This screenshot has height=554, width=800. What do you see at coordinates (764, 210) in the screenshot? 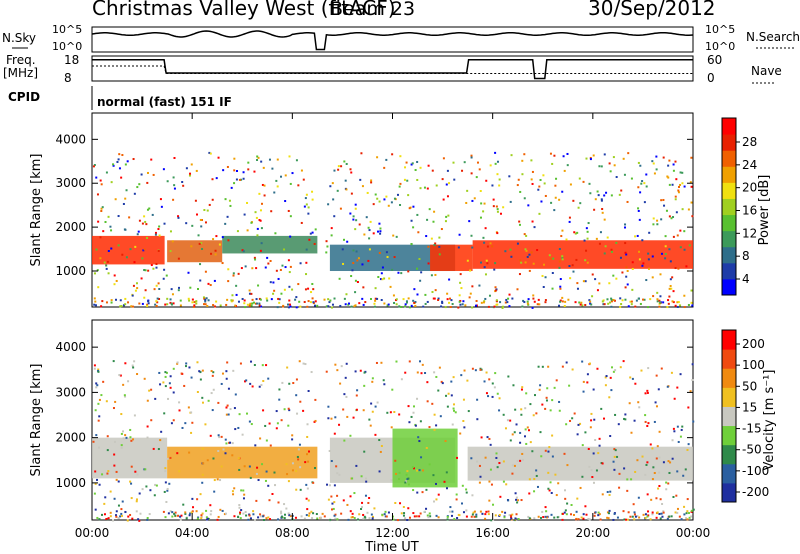
I see `power-colorbar-label: Power [dB]` at bounding box center [764, 210].